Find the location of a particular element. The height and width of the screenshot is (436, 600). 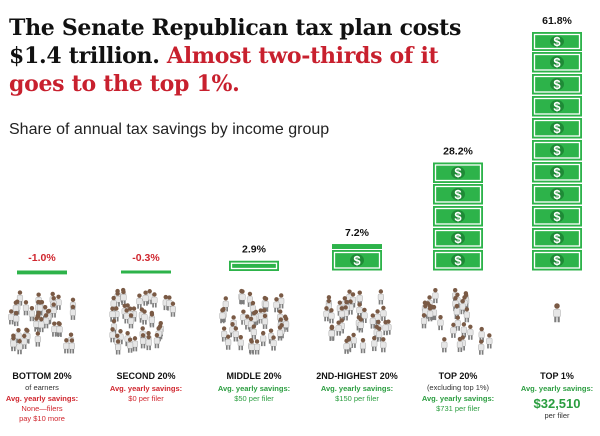

group-name: 2ND-HIGHEST 20% is located at coordinates (357, 376).